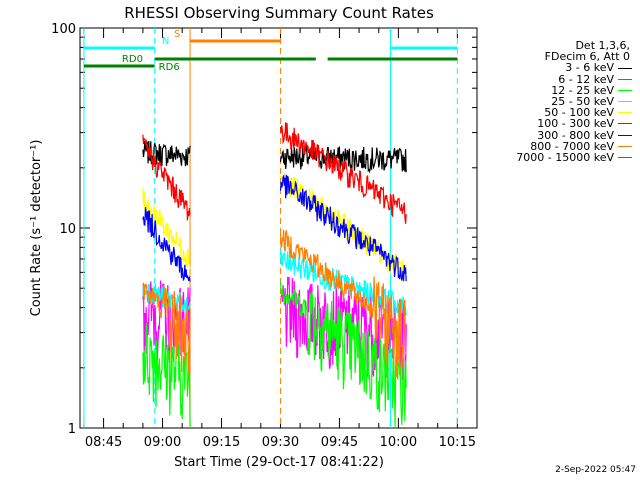 This screenshot has height=480, width=640. What do you see at coordinates (582, 90) in the screenshot?
I see `legend-label: 12 - 25 keV` at bounding box center [582, 90].